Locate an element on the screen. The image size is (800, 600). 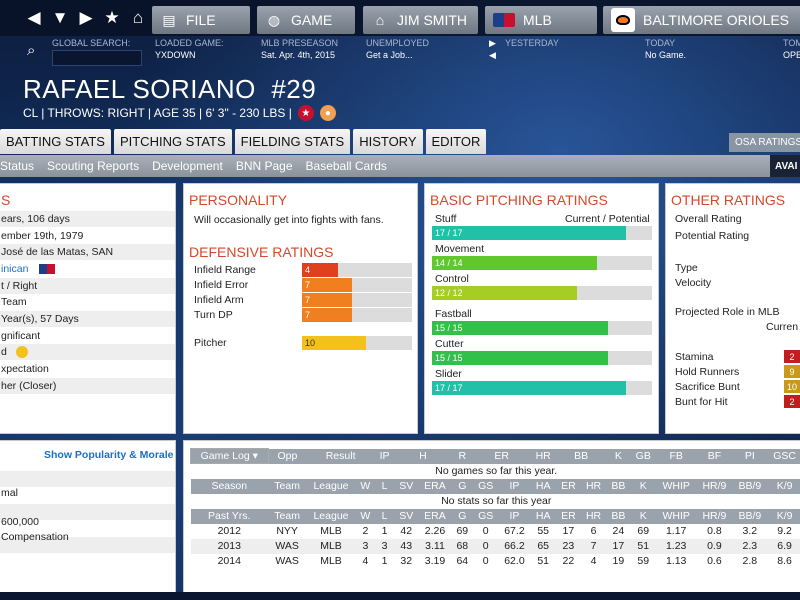
column-header: Result is located at coordinates (340, 456).